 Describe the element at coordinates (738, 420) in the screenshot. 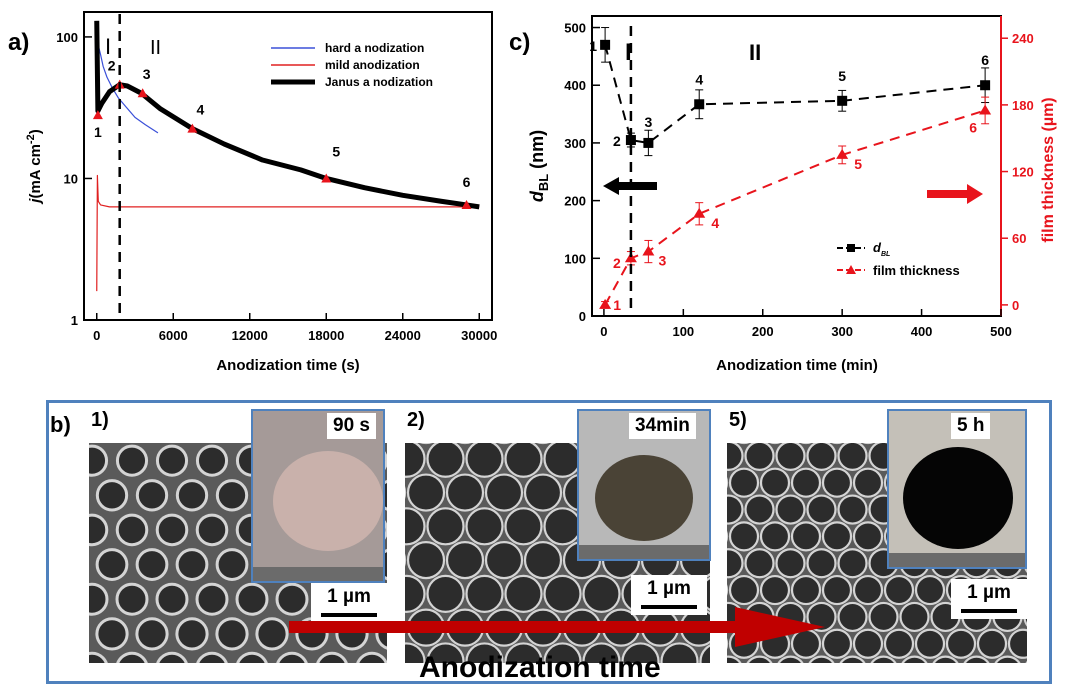

I see `sem-index-3: 5)` at that location.